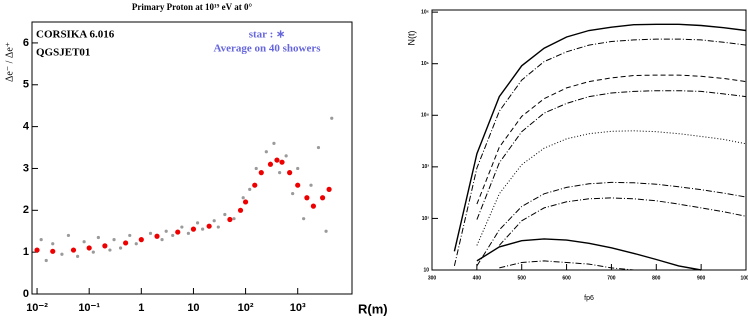 The height and width of the screenshot is (327, 748). What do you see at coordinates (267, 49) in the screenshot?
I see `annotation: Average on 40 showers` at bounding box center [267, 49].